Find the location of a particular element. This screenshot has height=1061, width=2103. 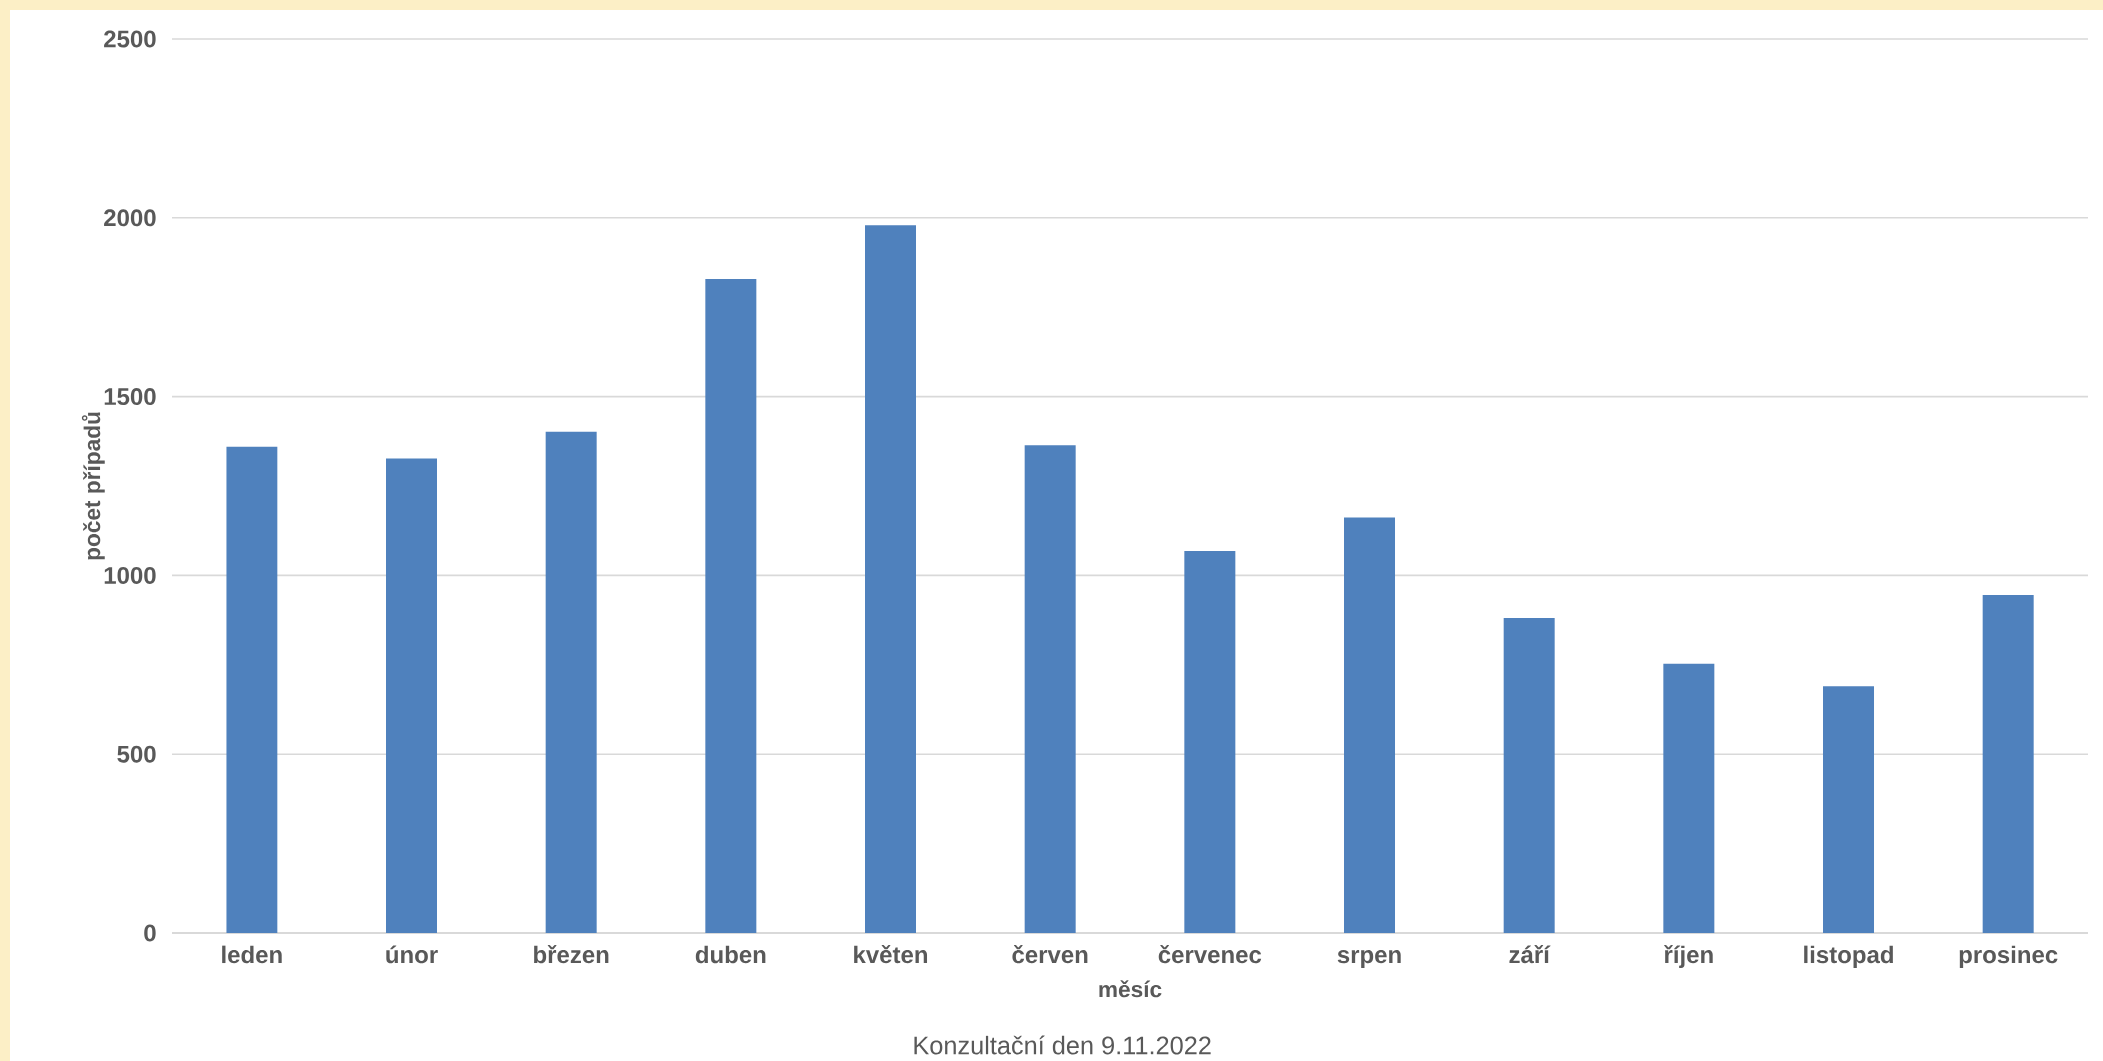

x-tick-label: prosinec is located at coordinates (2008, 957).